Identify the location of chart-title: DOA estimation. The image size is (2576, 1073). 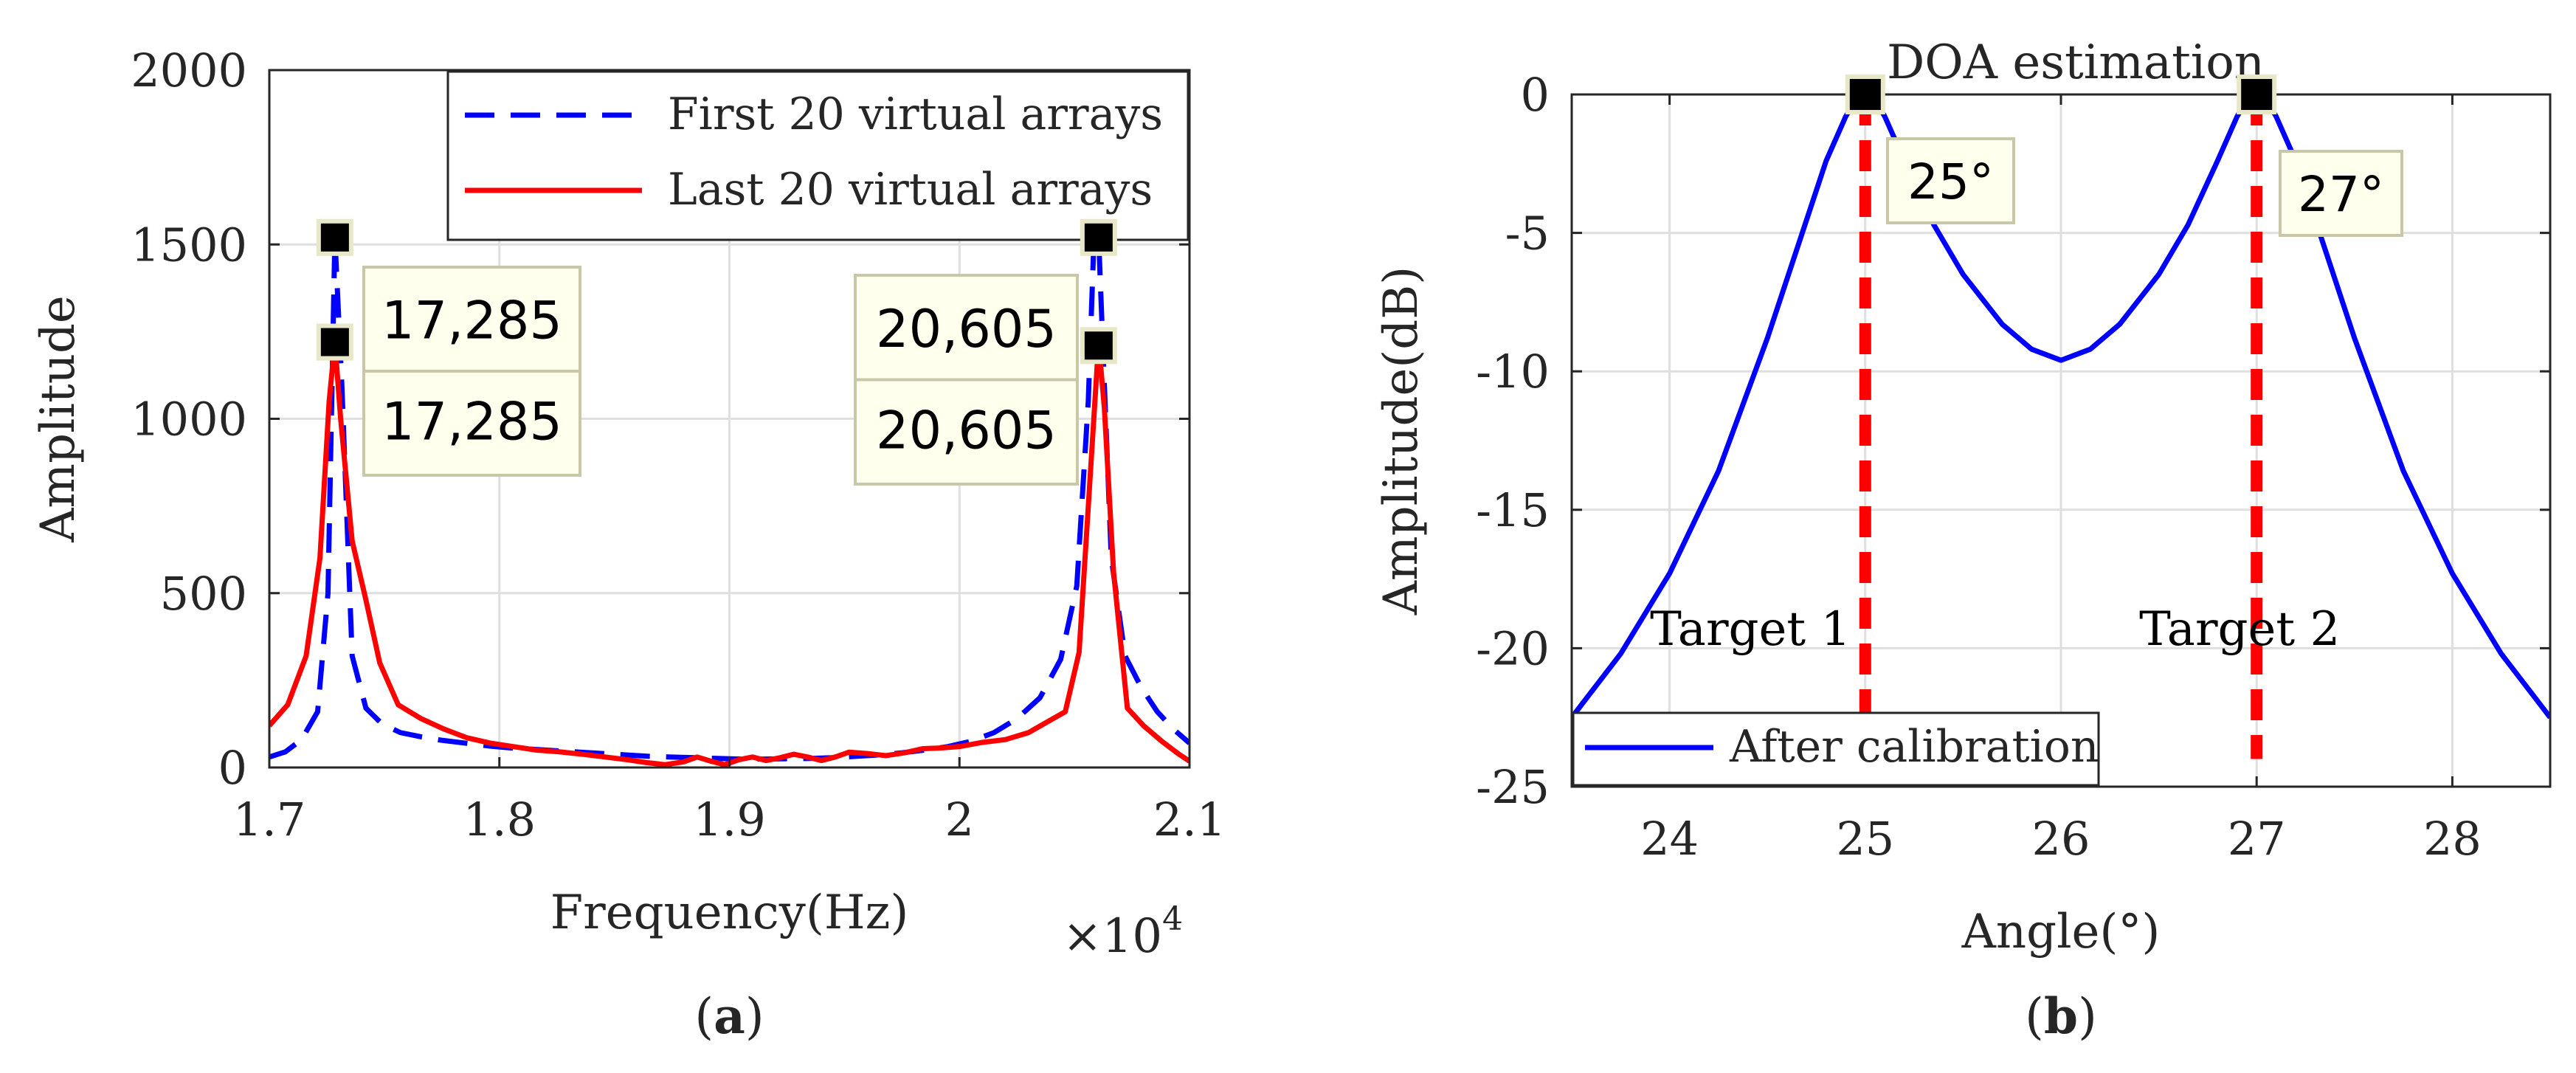
(2076, 62).